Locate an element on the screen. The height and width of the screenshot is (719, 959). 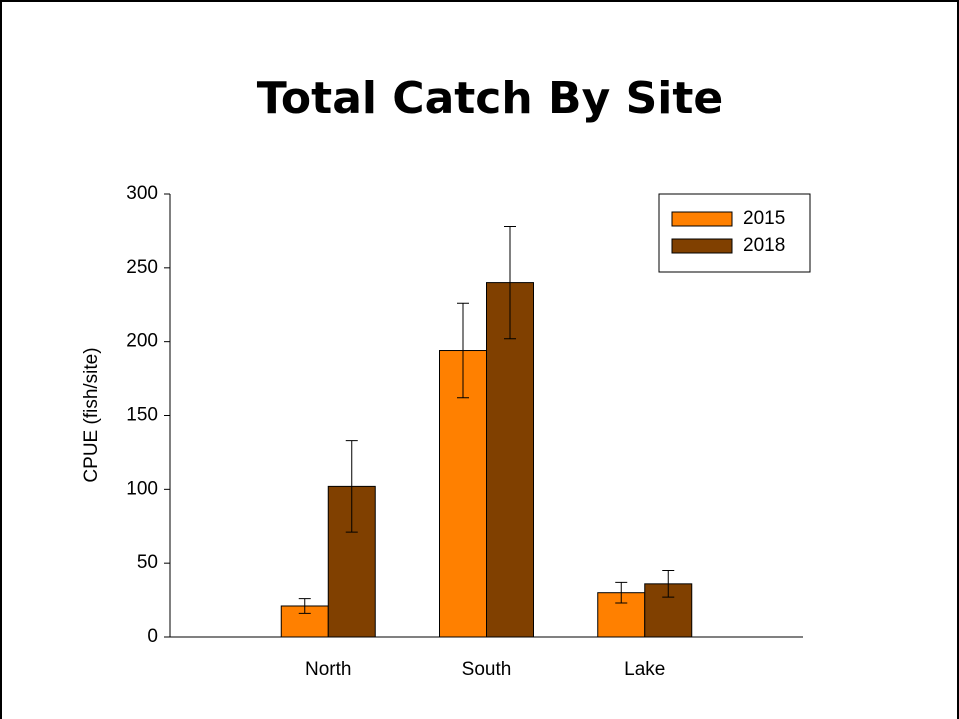
legend-box is located at coordinates (734, 233).